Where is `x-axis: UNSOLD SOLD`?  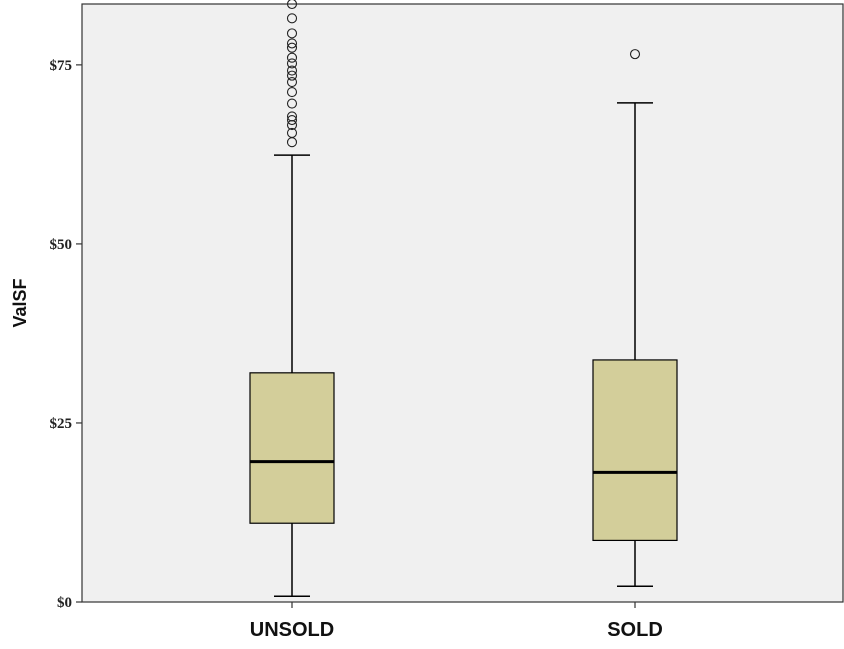
x-axis: UNSOLD SOLD is located at coordinates (456, 621).